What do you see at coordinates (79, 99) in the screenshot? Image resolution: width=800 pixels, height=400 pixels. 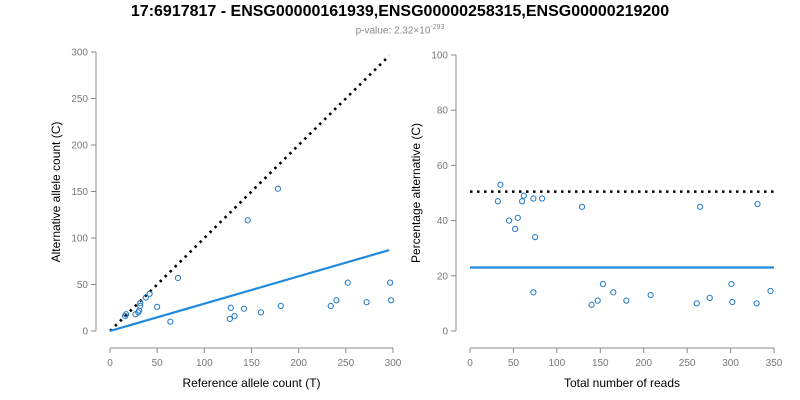 I see `y-tick-label: 250` at bounding box center [79, 99].